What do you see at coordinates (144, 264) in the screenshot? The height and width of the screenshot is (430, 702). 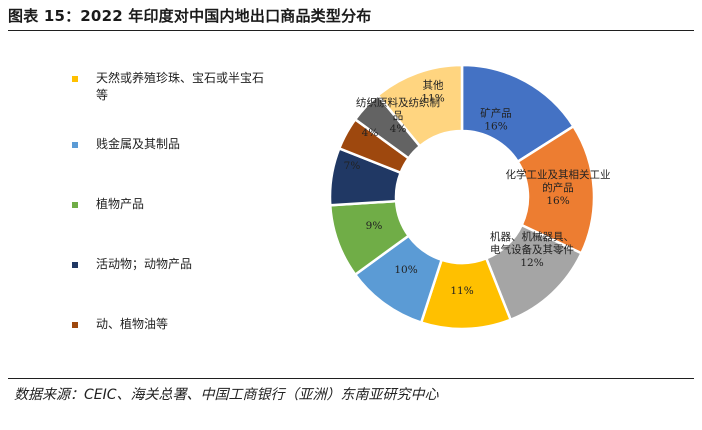 I see `legend-label: 活动物；动物产品` at bounding box center [144, 264].